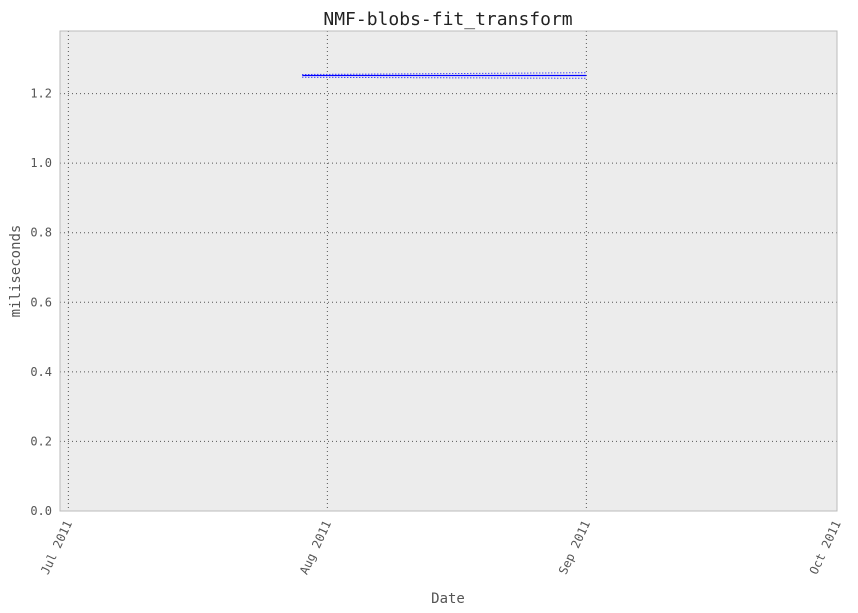 Image resolution: width=858 pixels, height=613 pixels. I want to click on x-tick-label: Oct 2011, so click(825, 547).